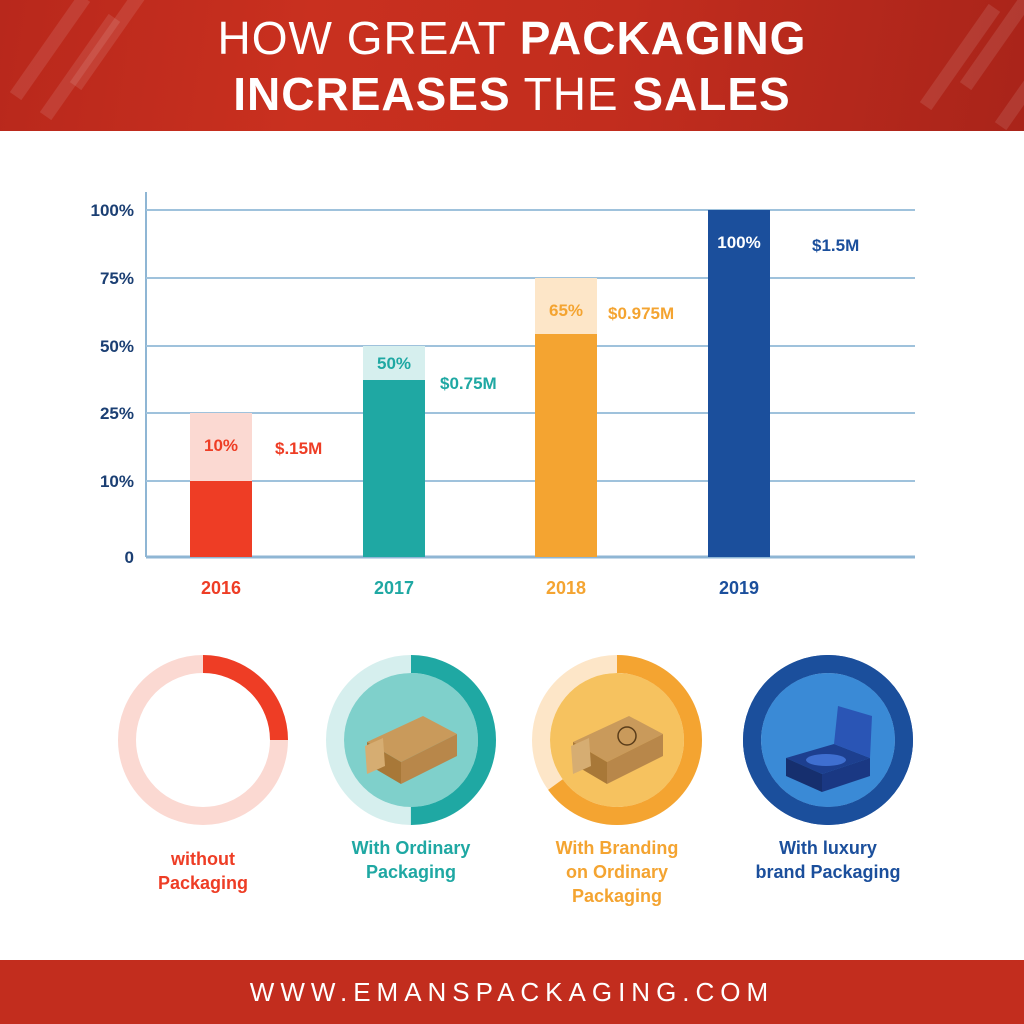  What do you see at coordinates (566, 588) in the screenshot?
I see `x-tick-label: 2018` at bounding box center [566, 588].